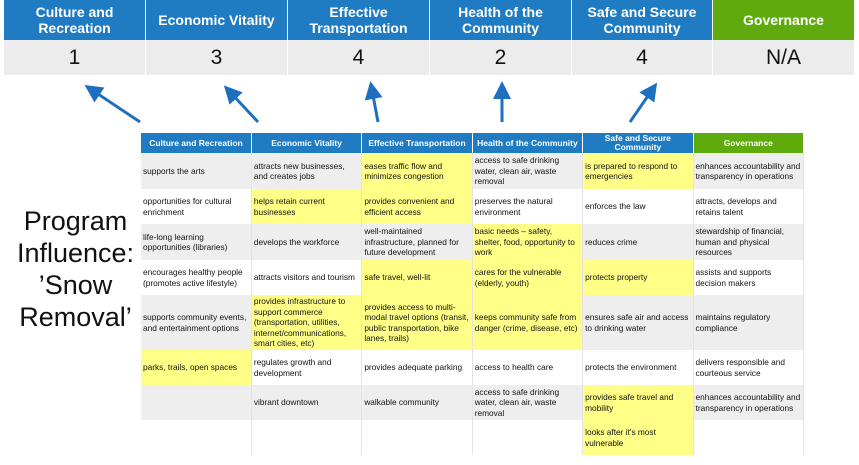 This screenshot has width=859, height=465. What do you see at coordinates (749, 143) in the screenshot?
I see `table-header: Governance` at bounding box center [749, 143].